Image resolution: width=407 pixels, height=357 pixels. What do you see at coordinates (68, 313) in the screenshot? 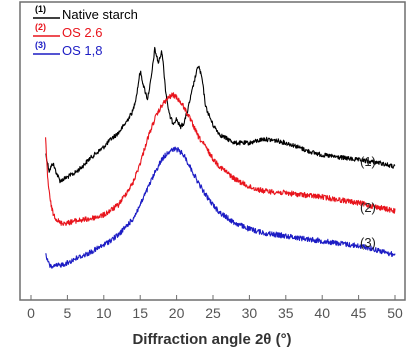
I see `x-tick-label: 5` at bounding box center [68, 313].